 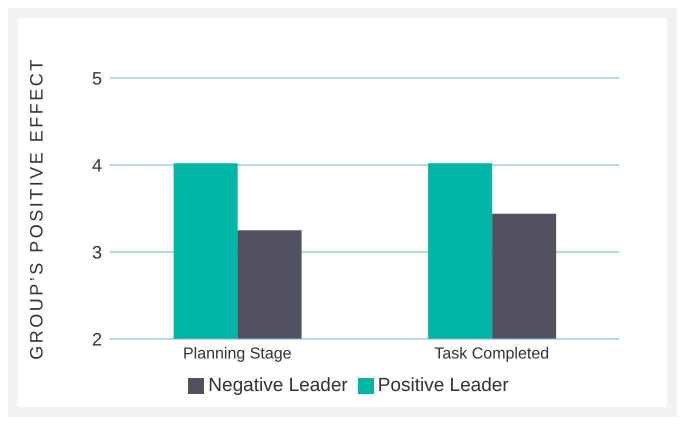 What do you see at coordinates (97, 339) in the screenshot?
I see `y-tick-label: 2` at bounding box center [97, 339].